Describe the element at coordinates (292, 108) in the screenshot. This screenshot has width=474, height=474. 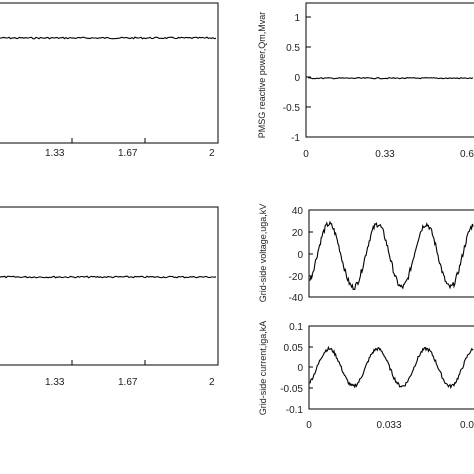
I see `y-tick-label: -0.5` at that location.